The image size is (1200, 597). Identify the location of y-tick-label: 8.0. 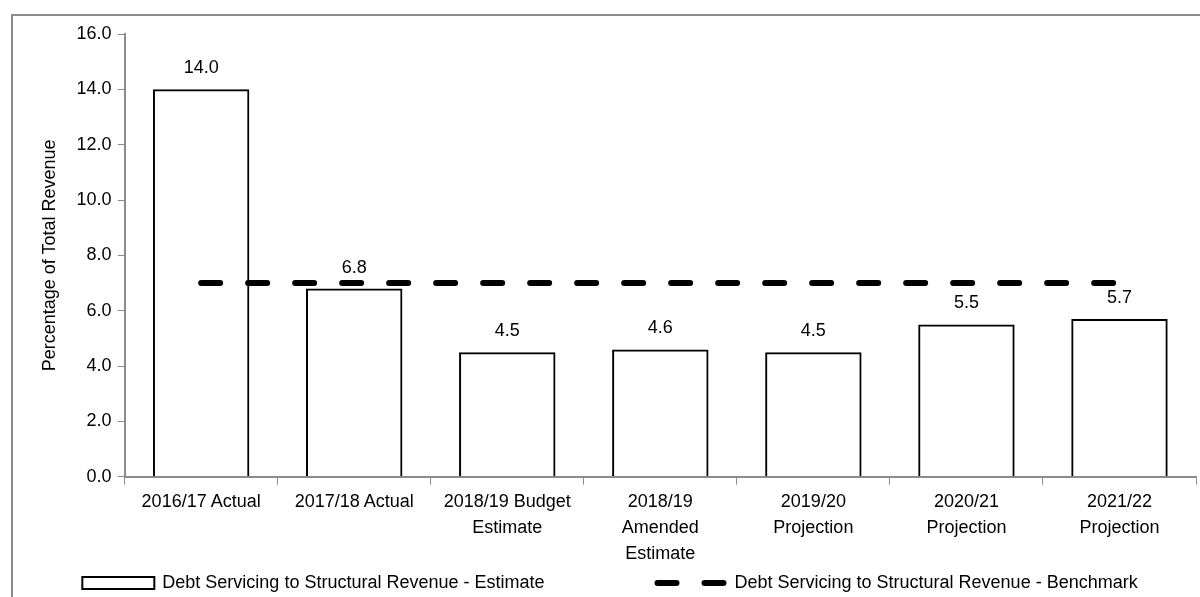
(99, 254).